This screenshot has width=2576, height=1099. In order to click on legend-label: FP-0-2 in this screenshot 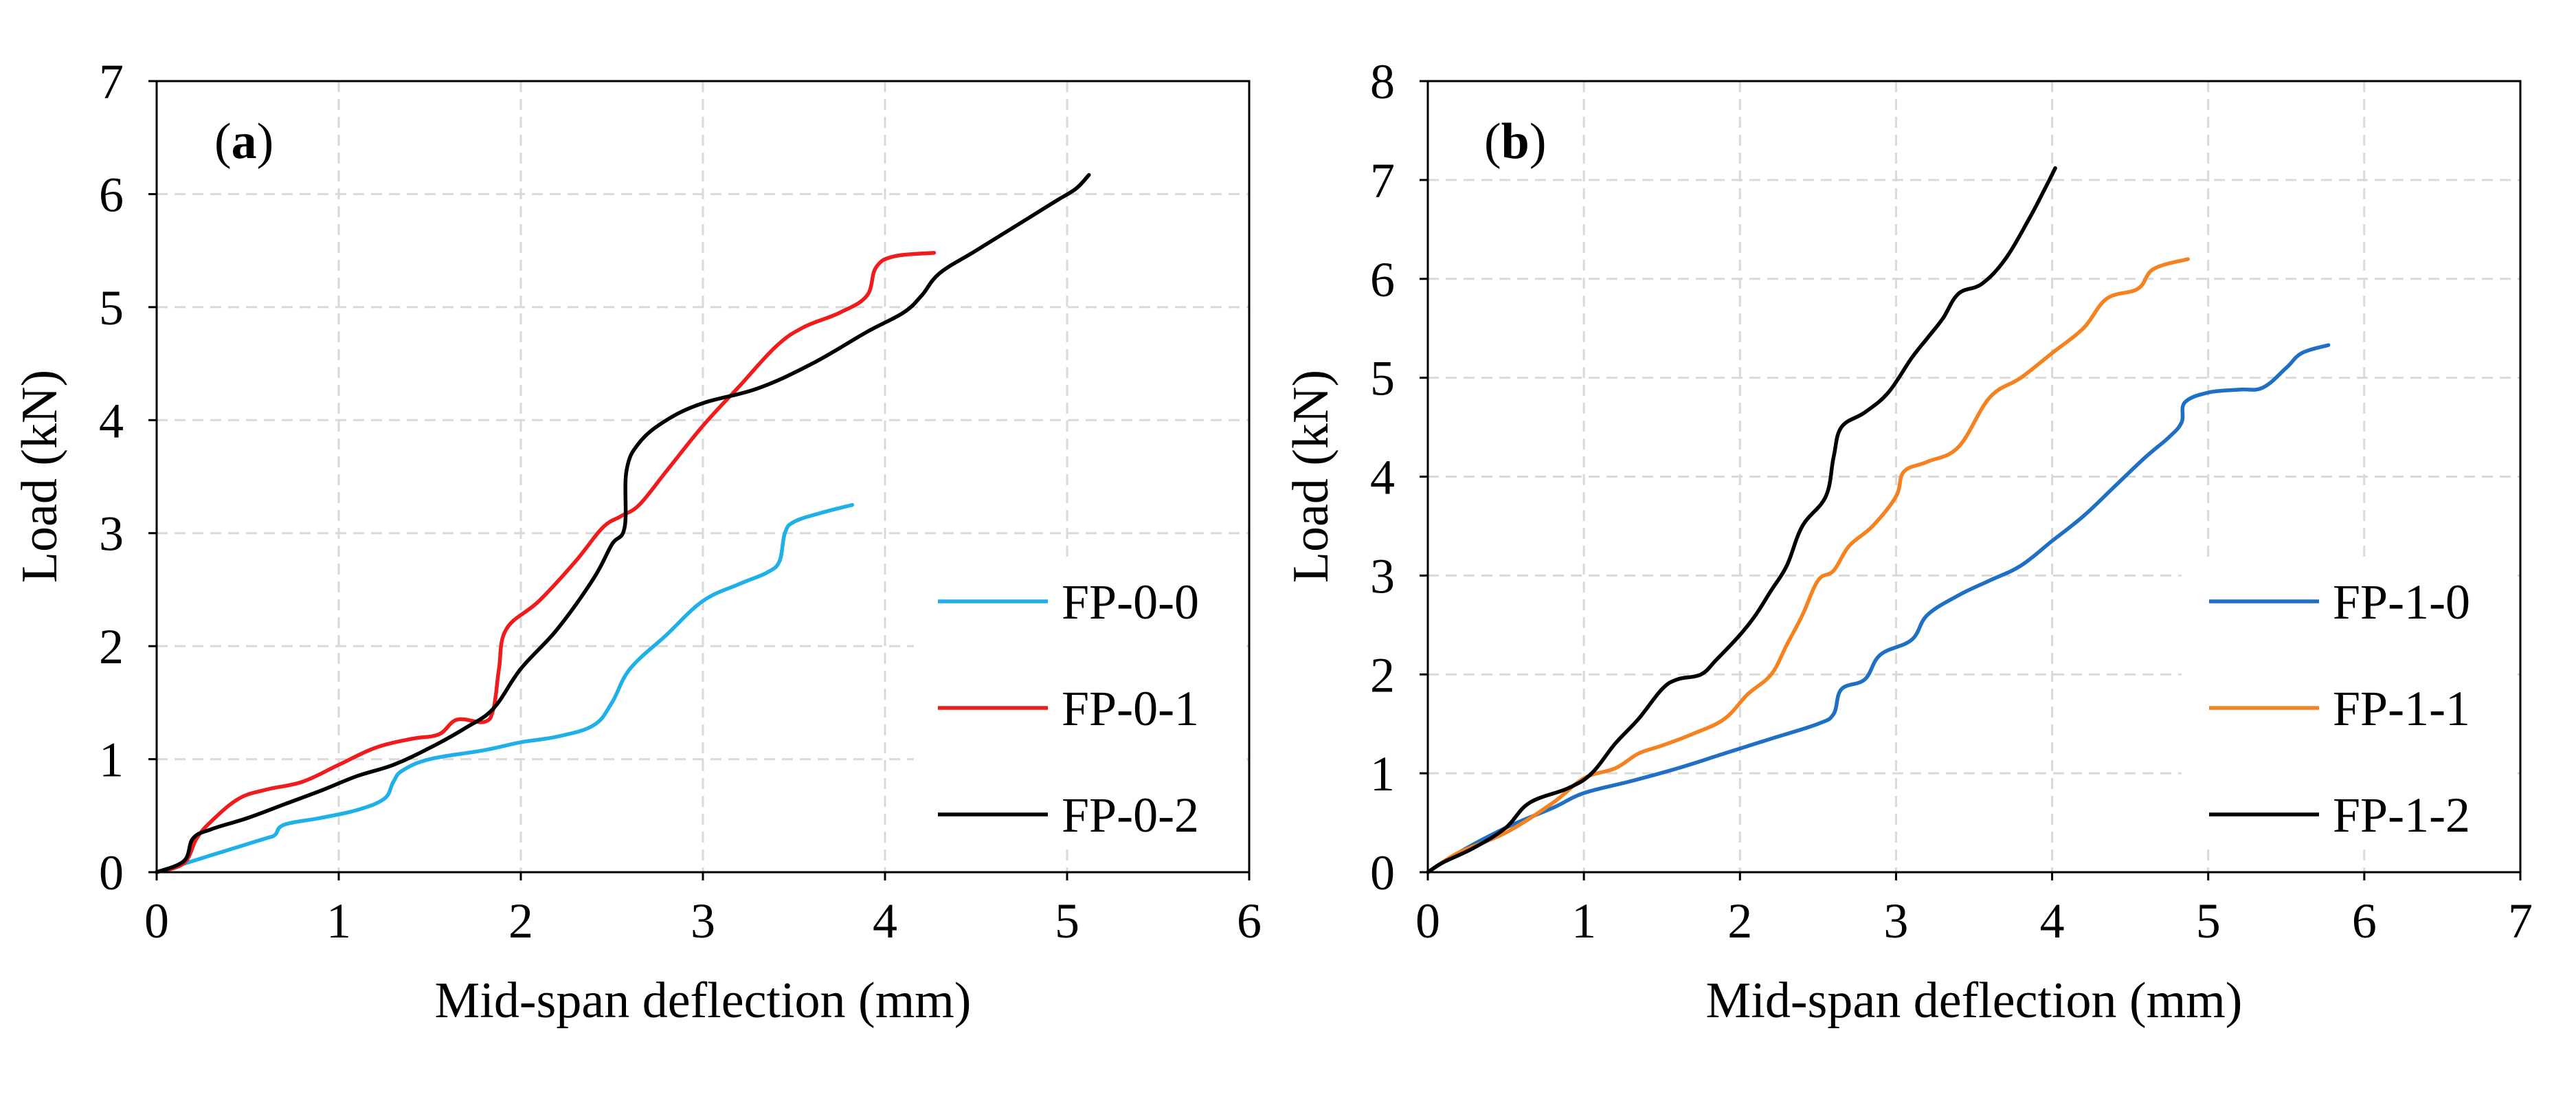, I will do `click(1130, 815)`.